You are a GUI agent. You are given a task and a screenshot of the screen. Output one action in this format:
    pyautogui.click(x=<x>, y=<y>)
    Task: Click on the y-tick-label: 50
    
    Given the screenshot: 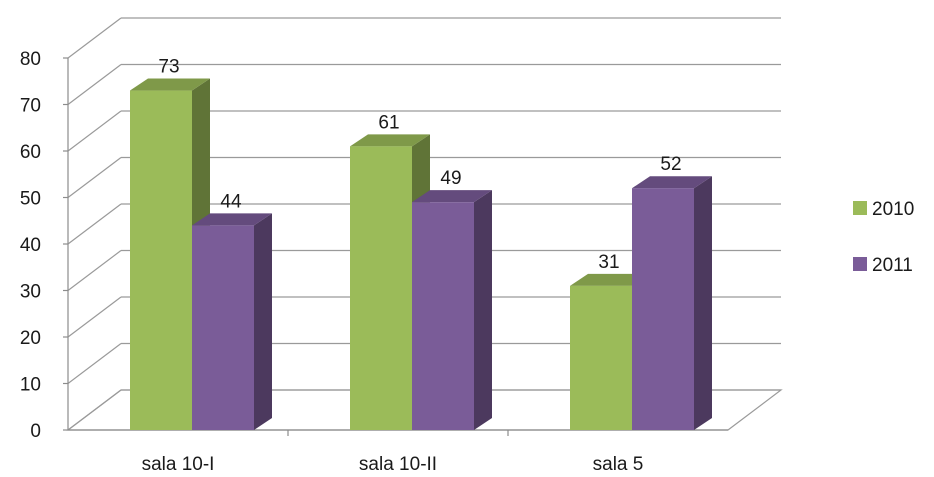 What is the action you would take?
    pyautogui.click(x=30, y=199)
    